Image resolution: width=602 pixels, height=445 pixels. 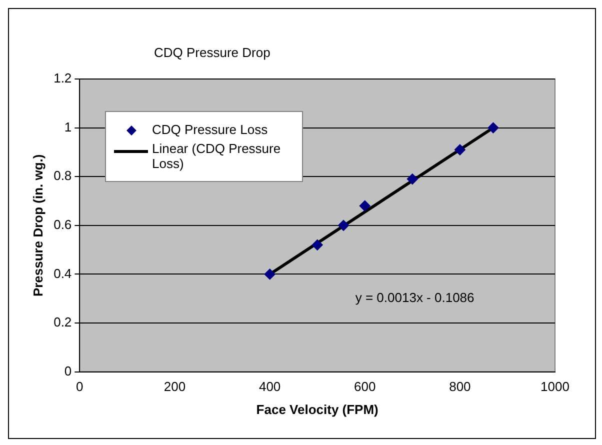 What do you see at coordinates (63, 176) in the screenshot?
I see `y-tick-label: 0.8` at bounding box center [63, 176].